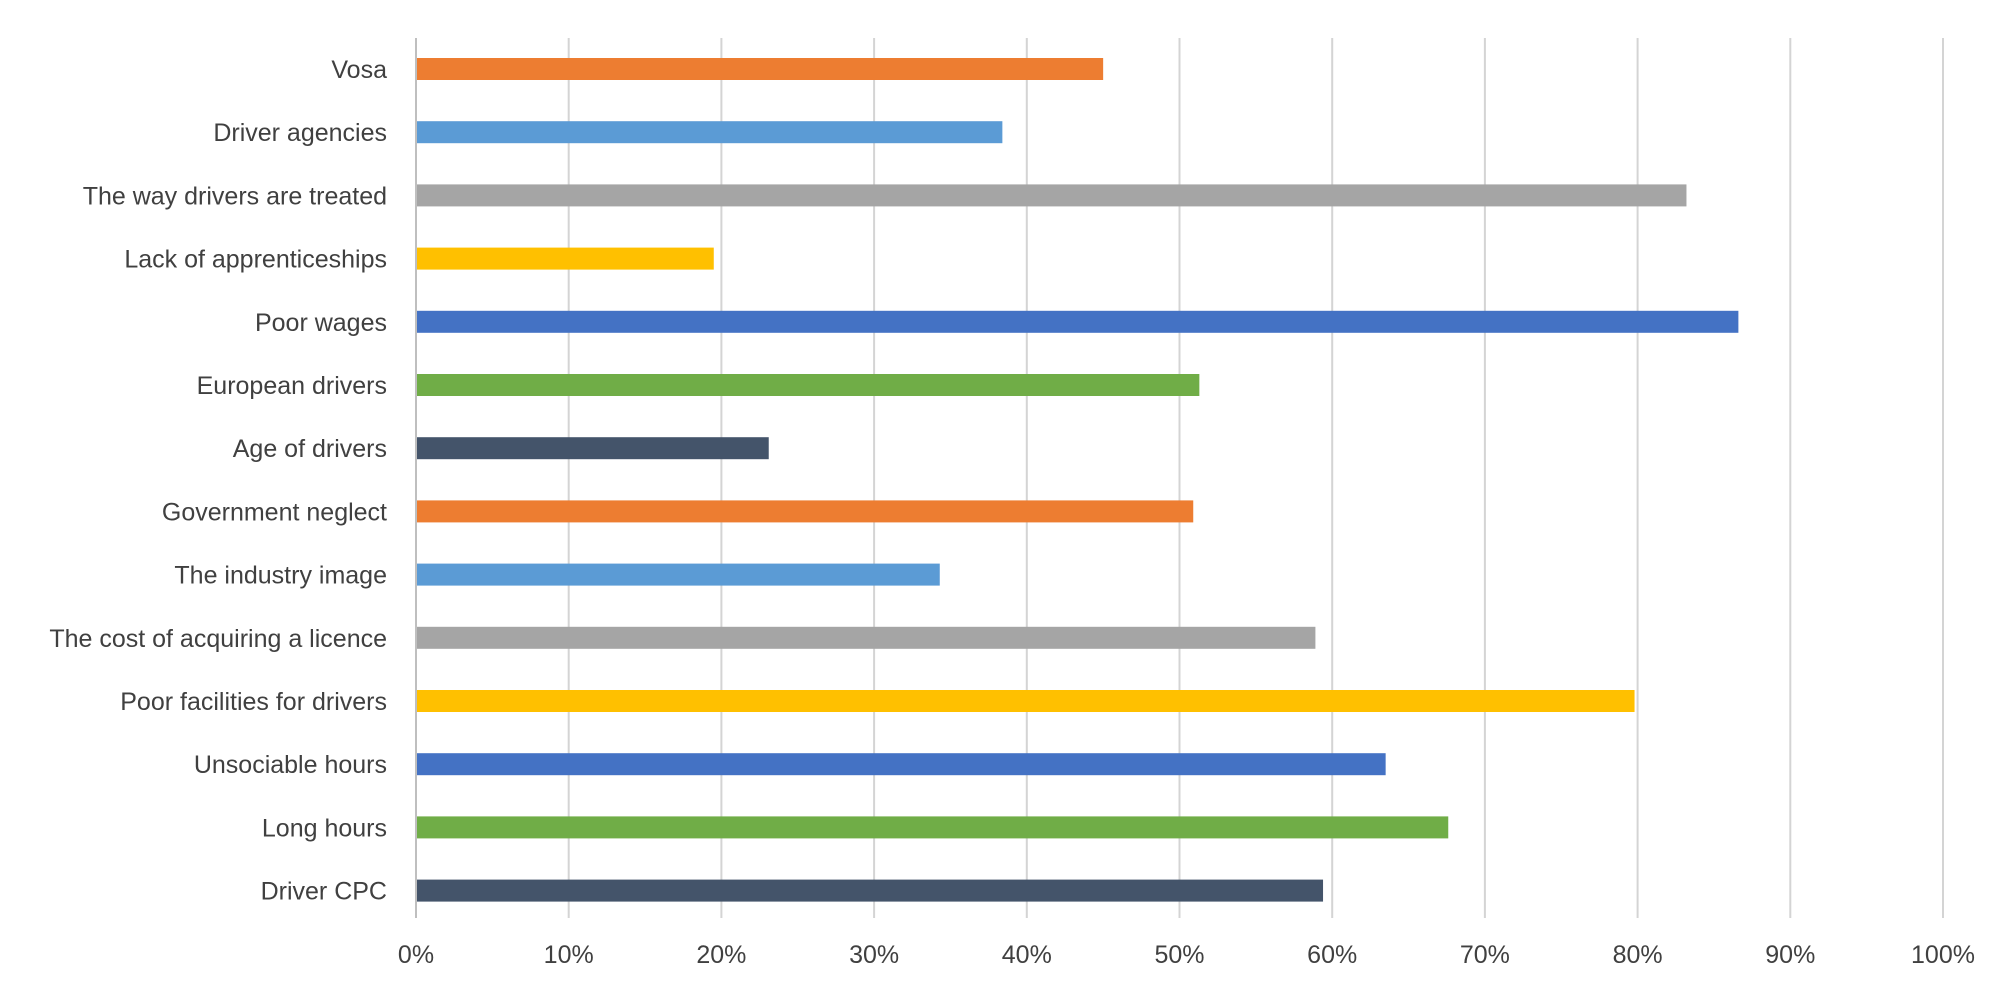 Image resolution: width=2000 pixels, height=993 pixels. What do you see at coordinates (274, 512) in the screenshot?
I see `category-label: Government neglect` at bounding box center [274, 512].